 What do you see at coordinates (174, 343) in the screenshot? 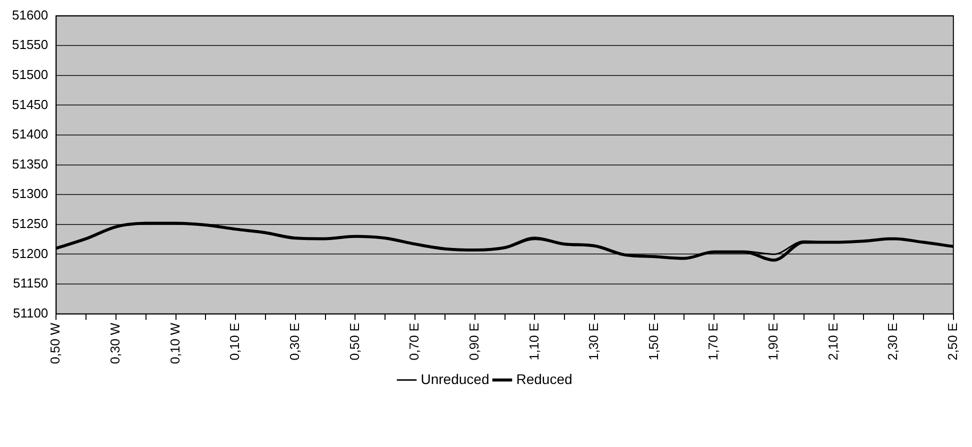
I see `x-tick-label: 0,10 W` at bounding box center [174, 343].